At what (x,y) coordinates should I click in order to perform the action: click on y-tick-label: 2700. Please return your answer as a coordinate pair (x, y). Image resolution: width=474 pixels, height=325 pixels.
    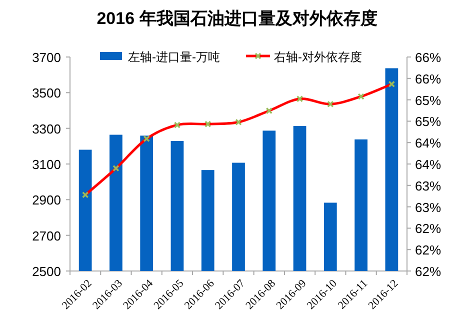
    Looking at the image, I should click on (46, 236).